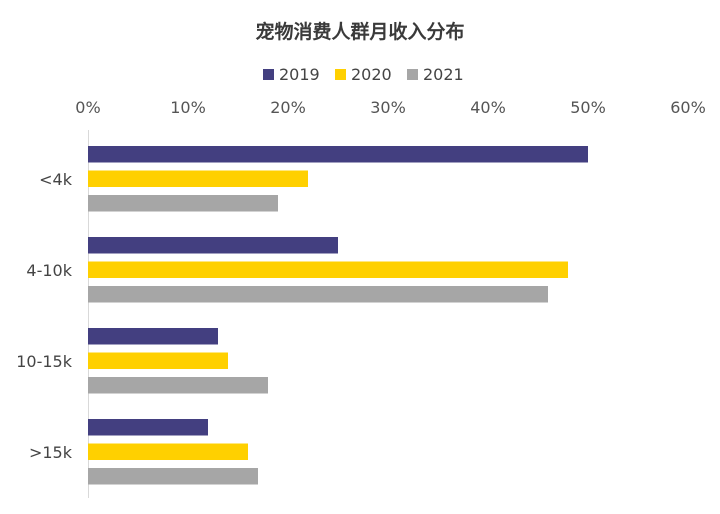 The image size is (720, 514). Describe the element at coordinates (340, 74) in the screenshot. I see `legend-swatch-2020` at that location.